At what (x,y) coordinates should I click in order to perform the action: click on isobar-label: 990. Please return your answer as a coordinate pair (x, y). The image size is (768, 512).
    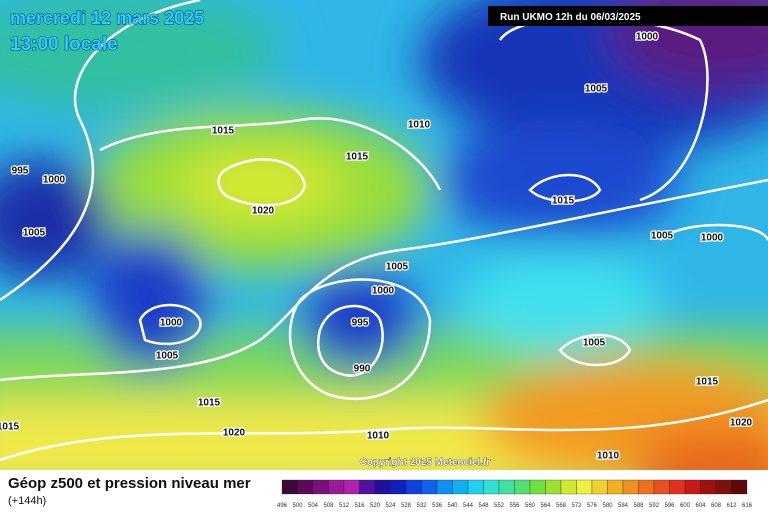
    Looking at the image, I should click on (362, 369).